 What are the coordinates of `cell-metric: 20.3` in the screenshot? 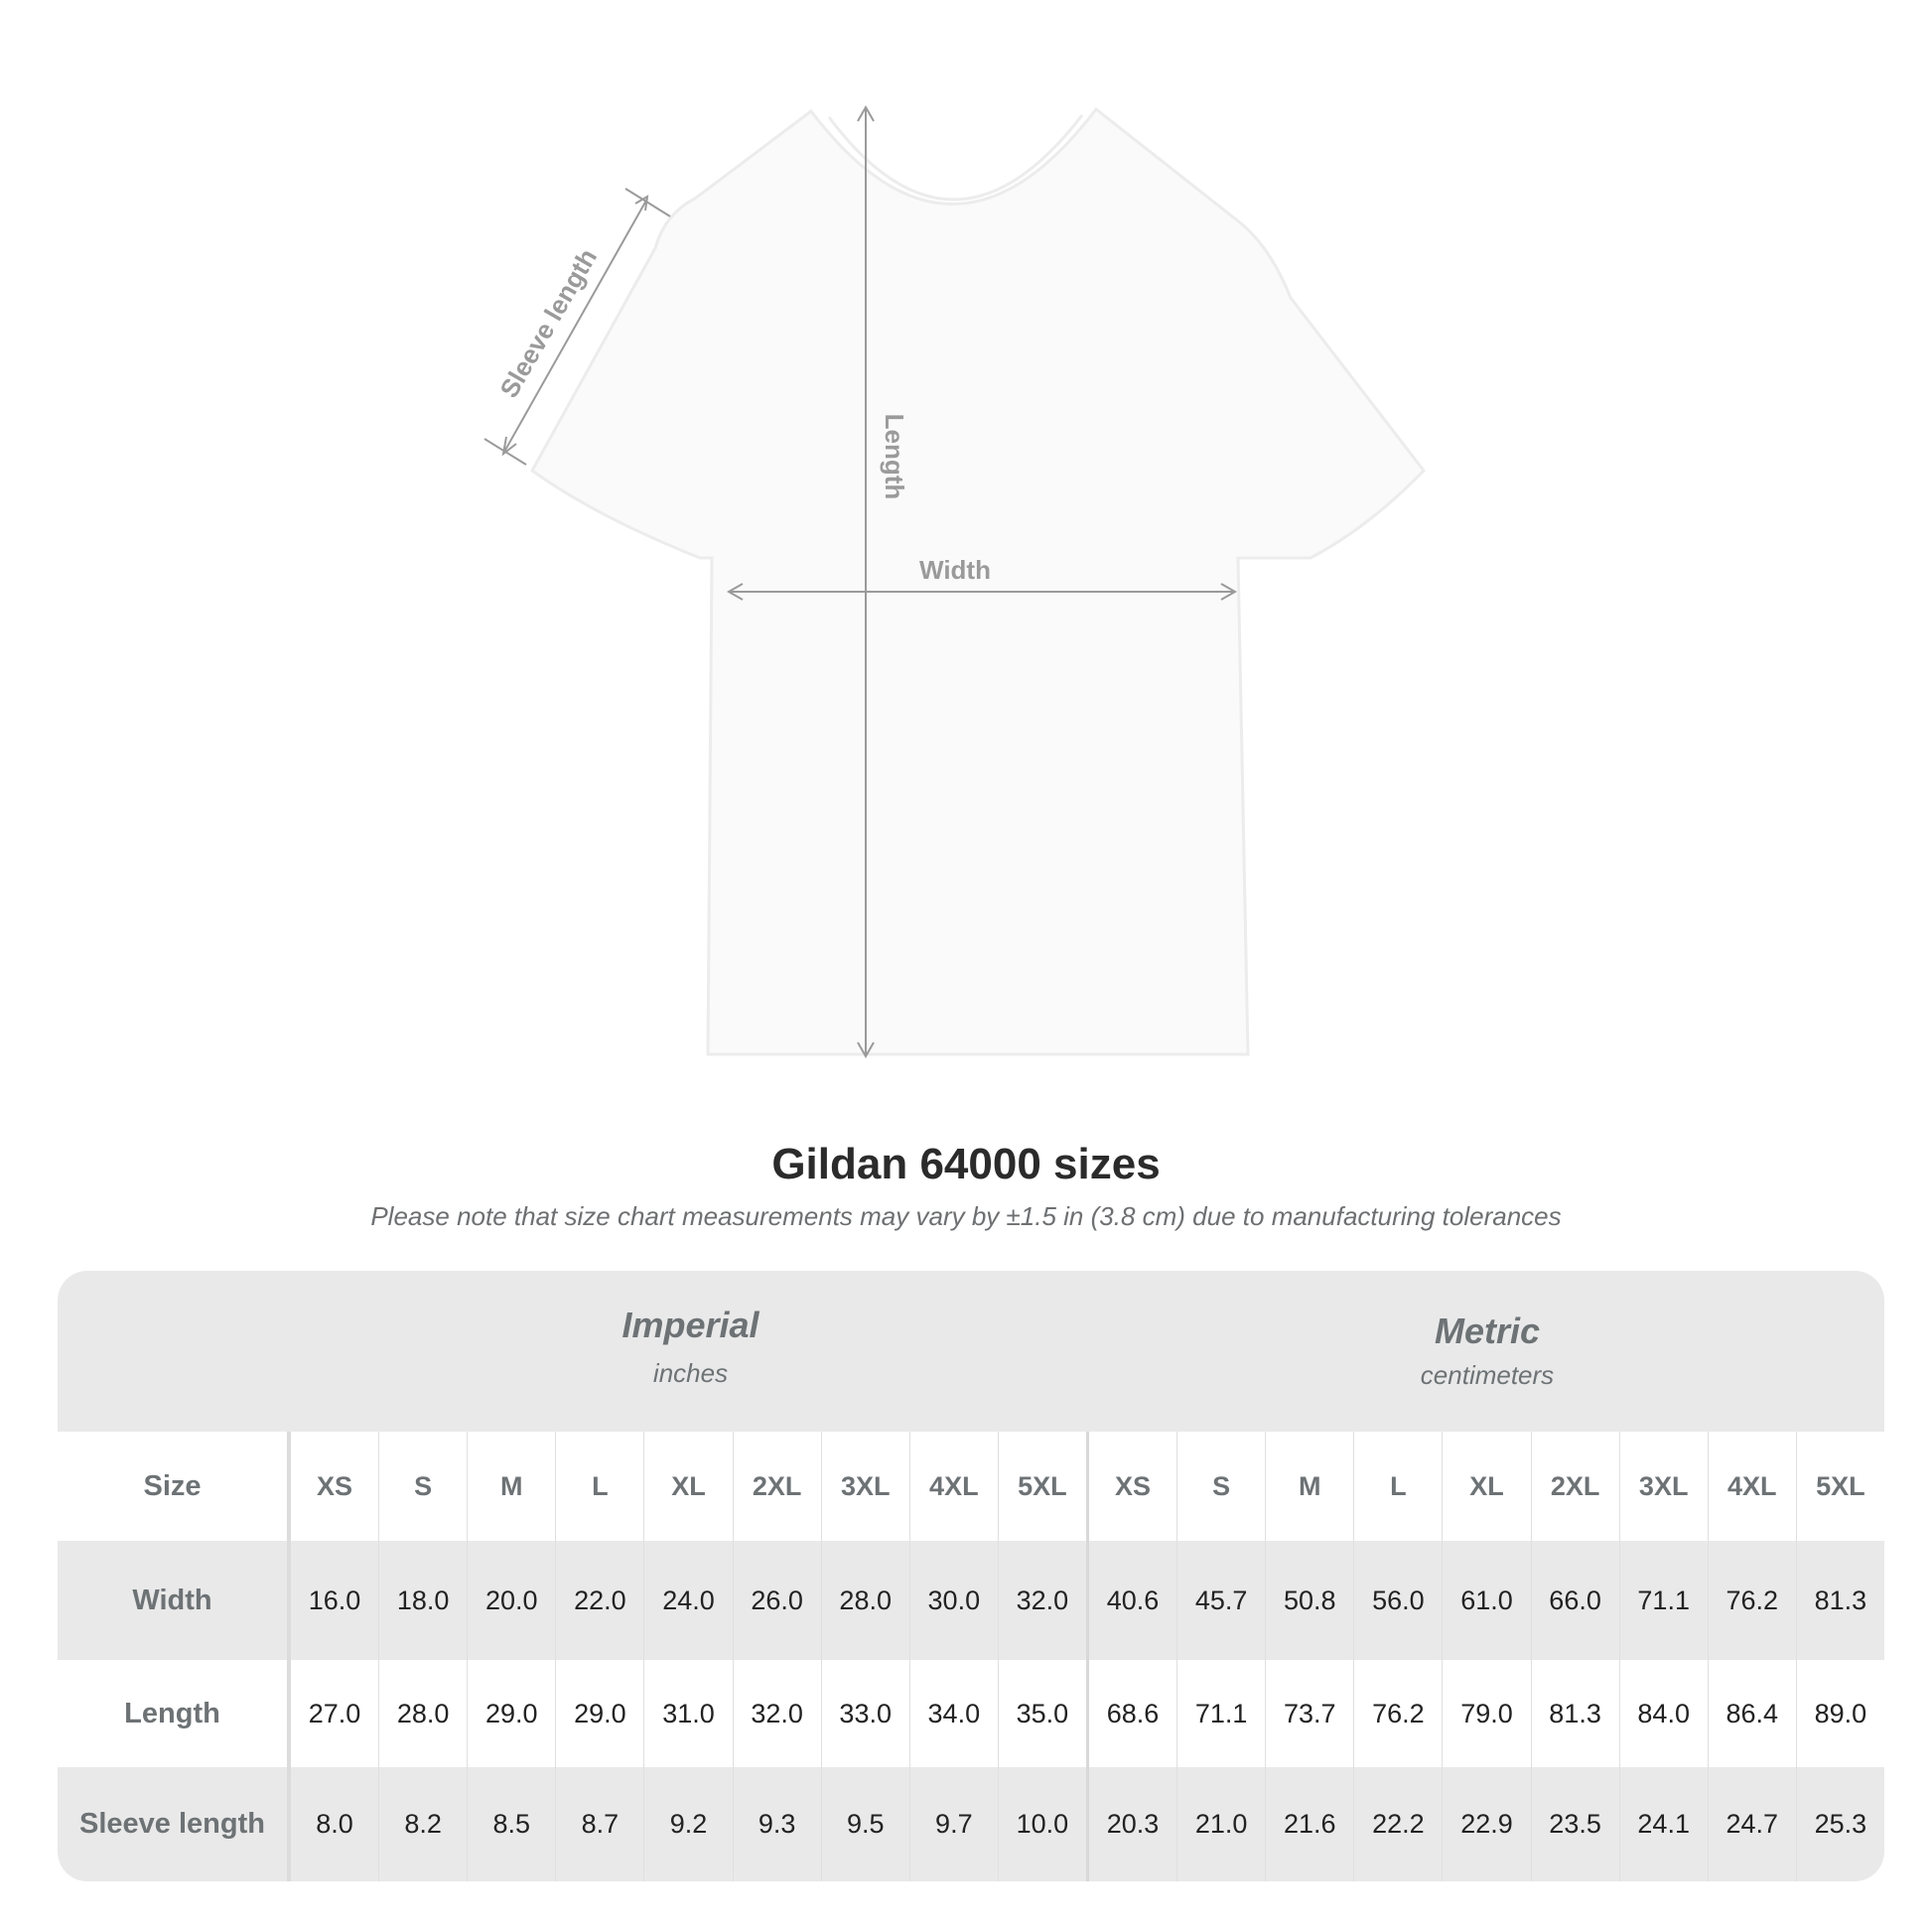 It's located at (1133, 1824).